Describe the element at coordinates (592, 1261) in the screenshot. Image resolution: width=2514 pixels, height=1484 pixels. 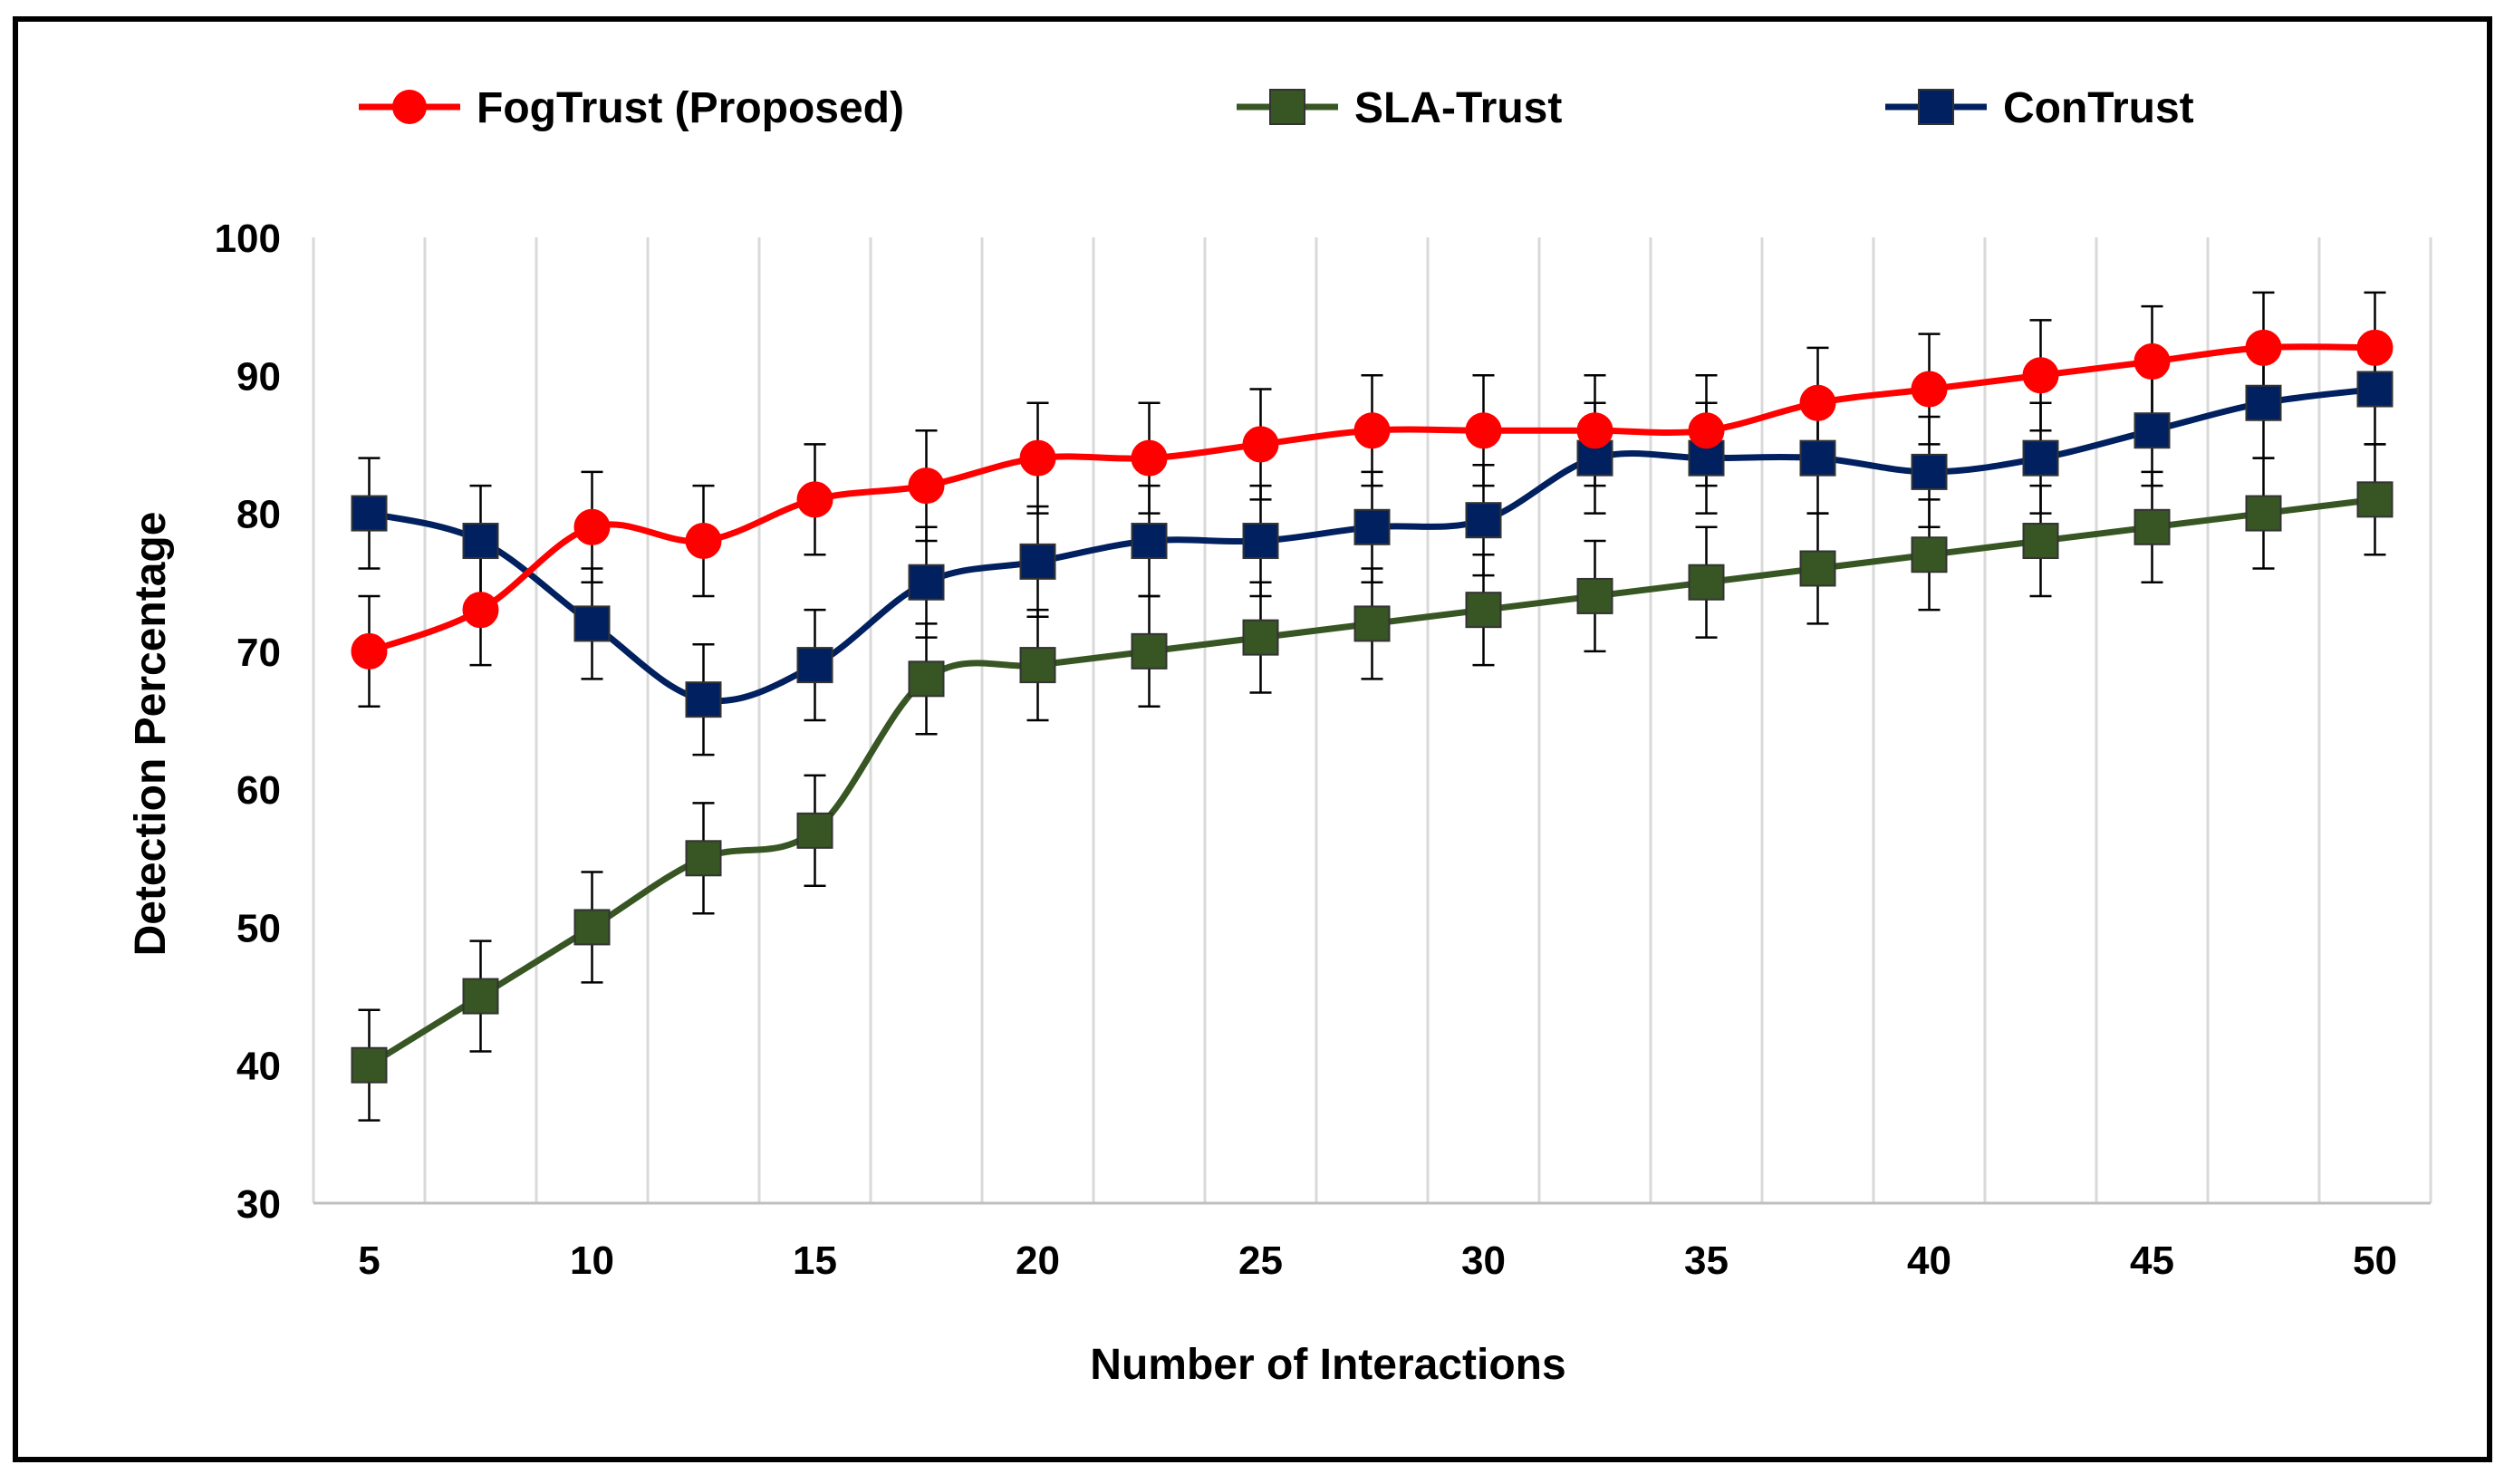
I see `x-tick-label: 10` at that location.